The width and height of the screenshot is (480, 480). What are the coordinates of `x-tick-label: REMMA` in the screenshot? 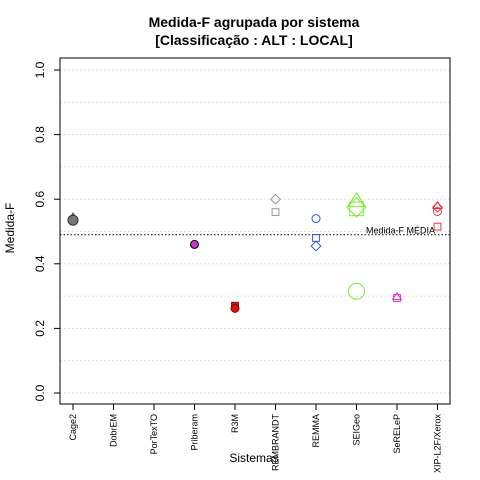 It's located at (316, 431).